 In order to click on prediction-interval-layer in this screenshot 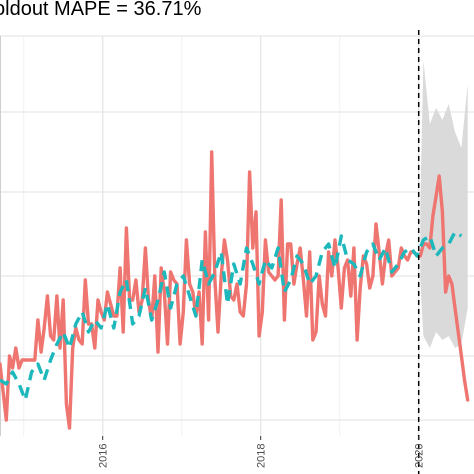, I will do `click(444, 204)`.